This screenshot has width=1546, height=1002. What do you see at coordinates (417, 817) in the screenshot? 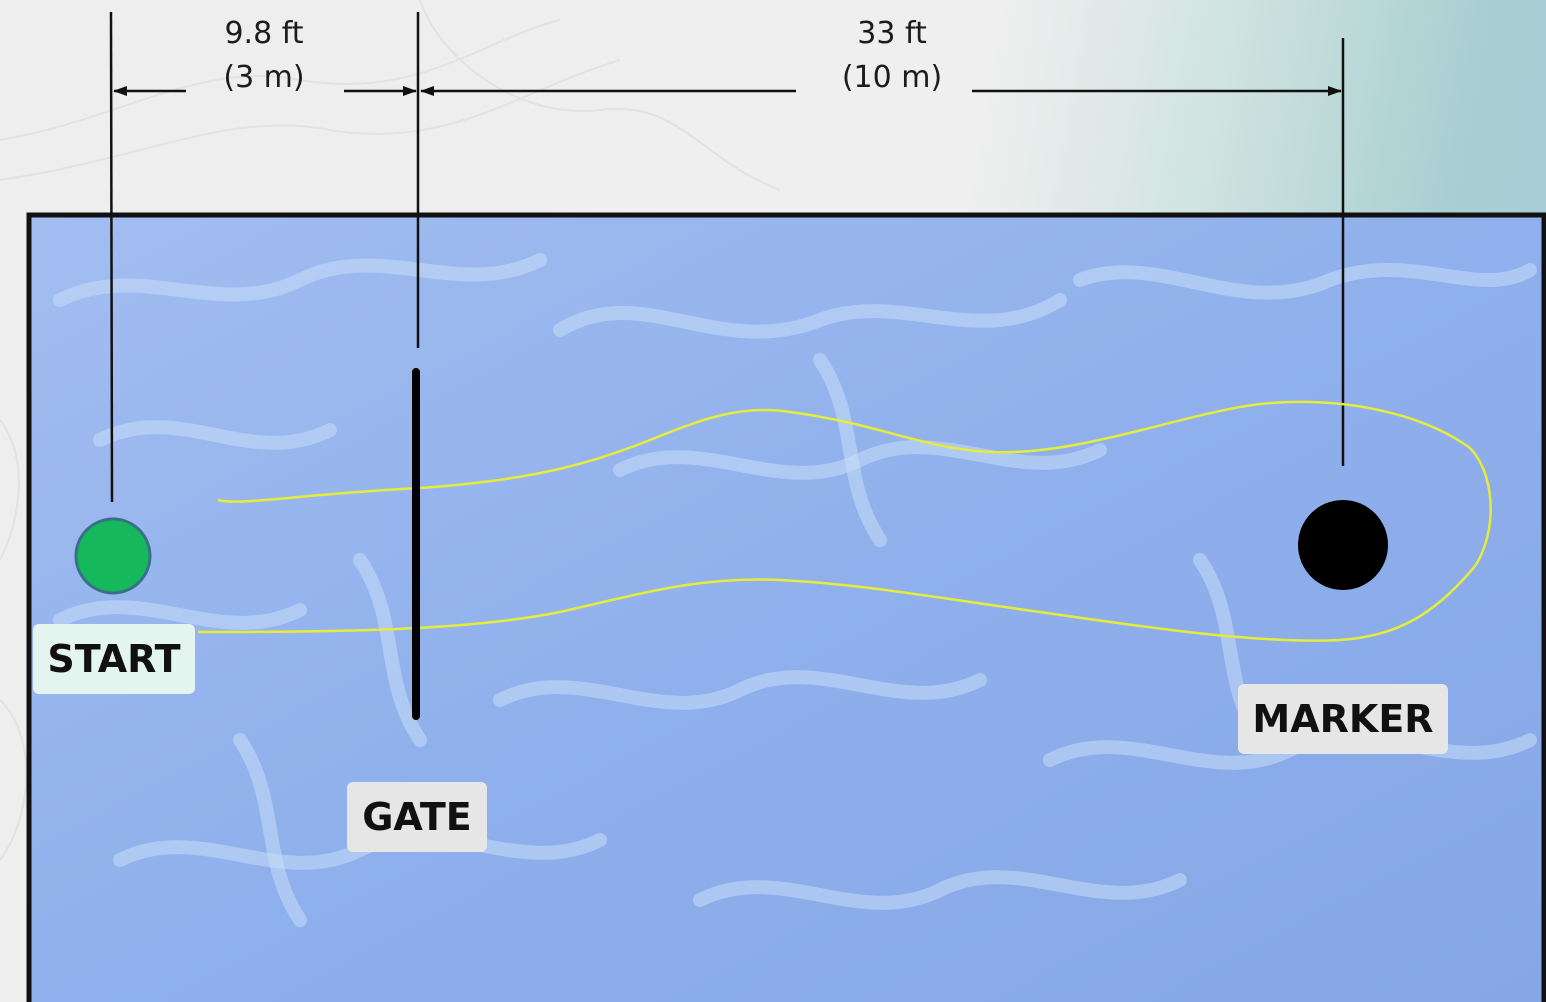
I see `gate-label: GATE` at bounding box center [417, 817].